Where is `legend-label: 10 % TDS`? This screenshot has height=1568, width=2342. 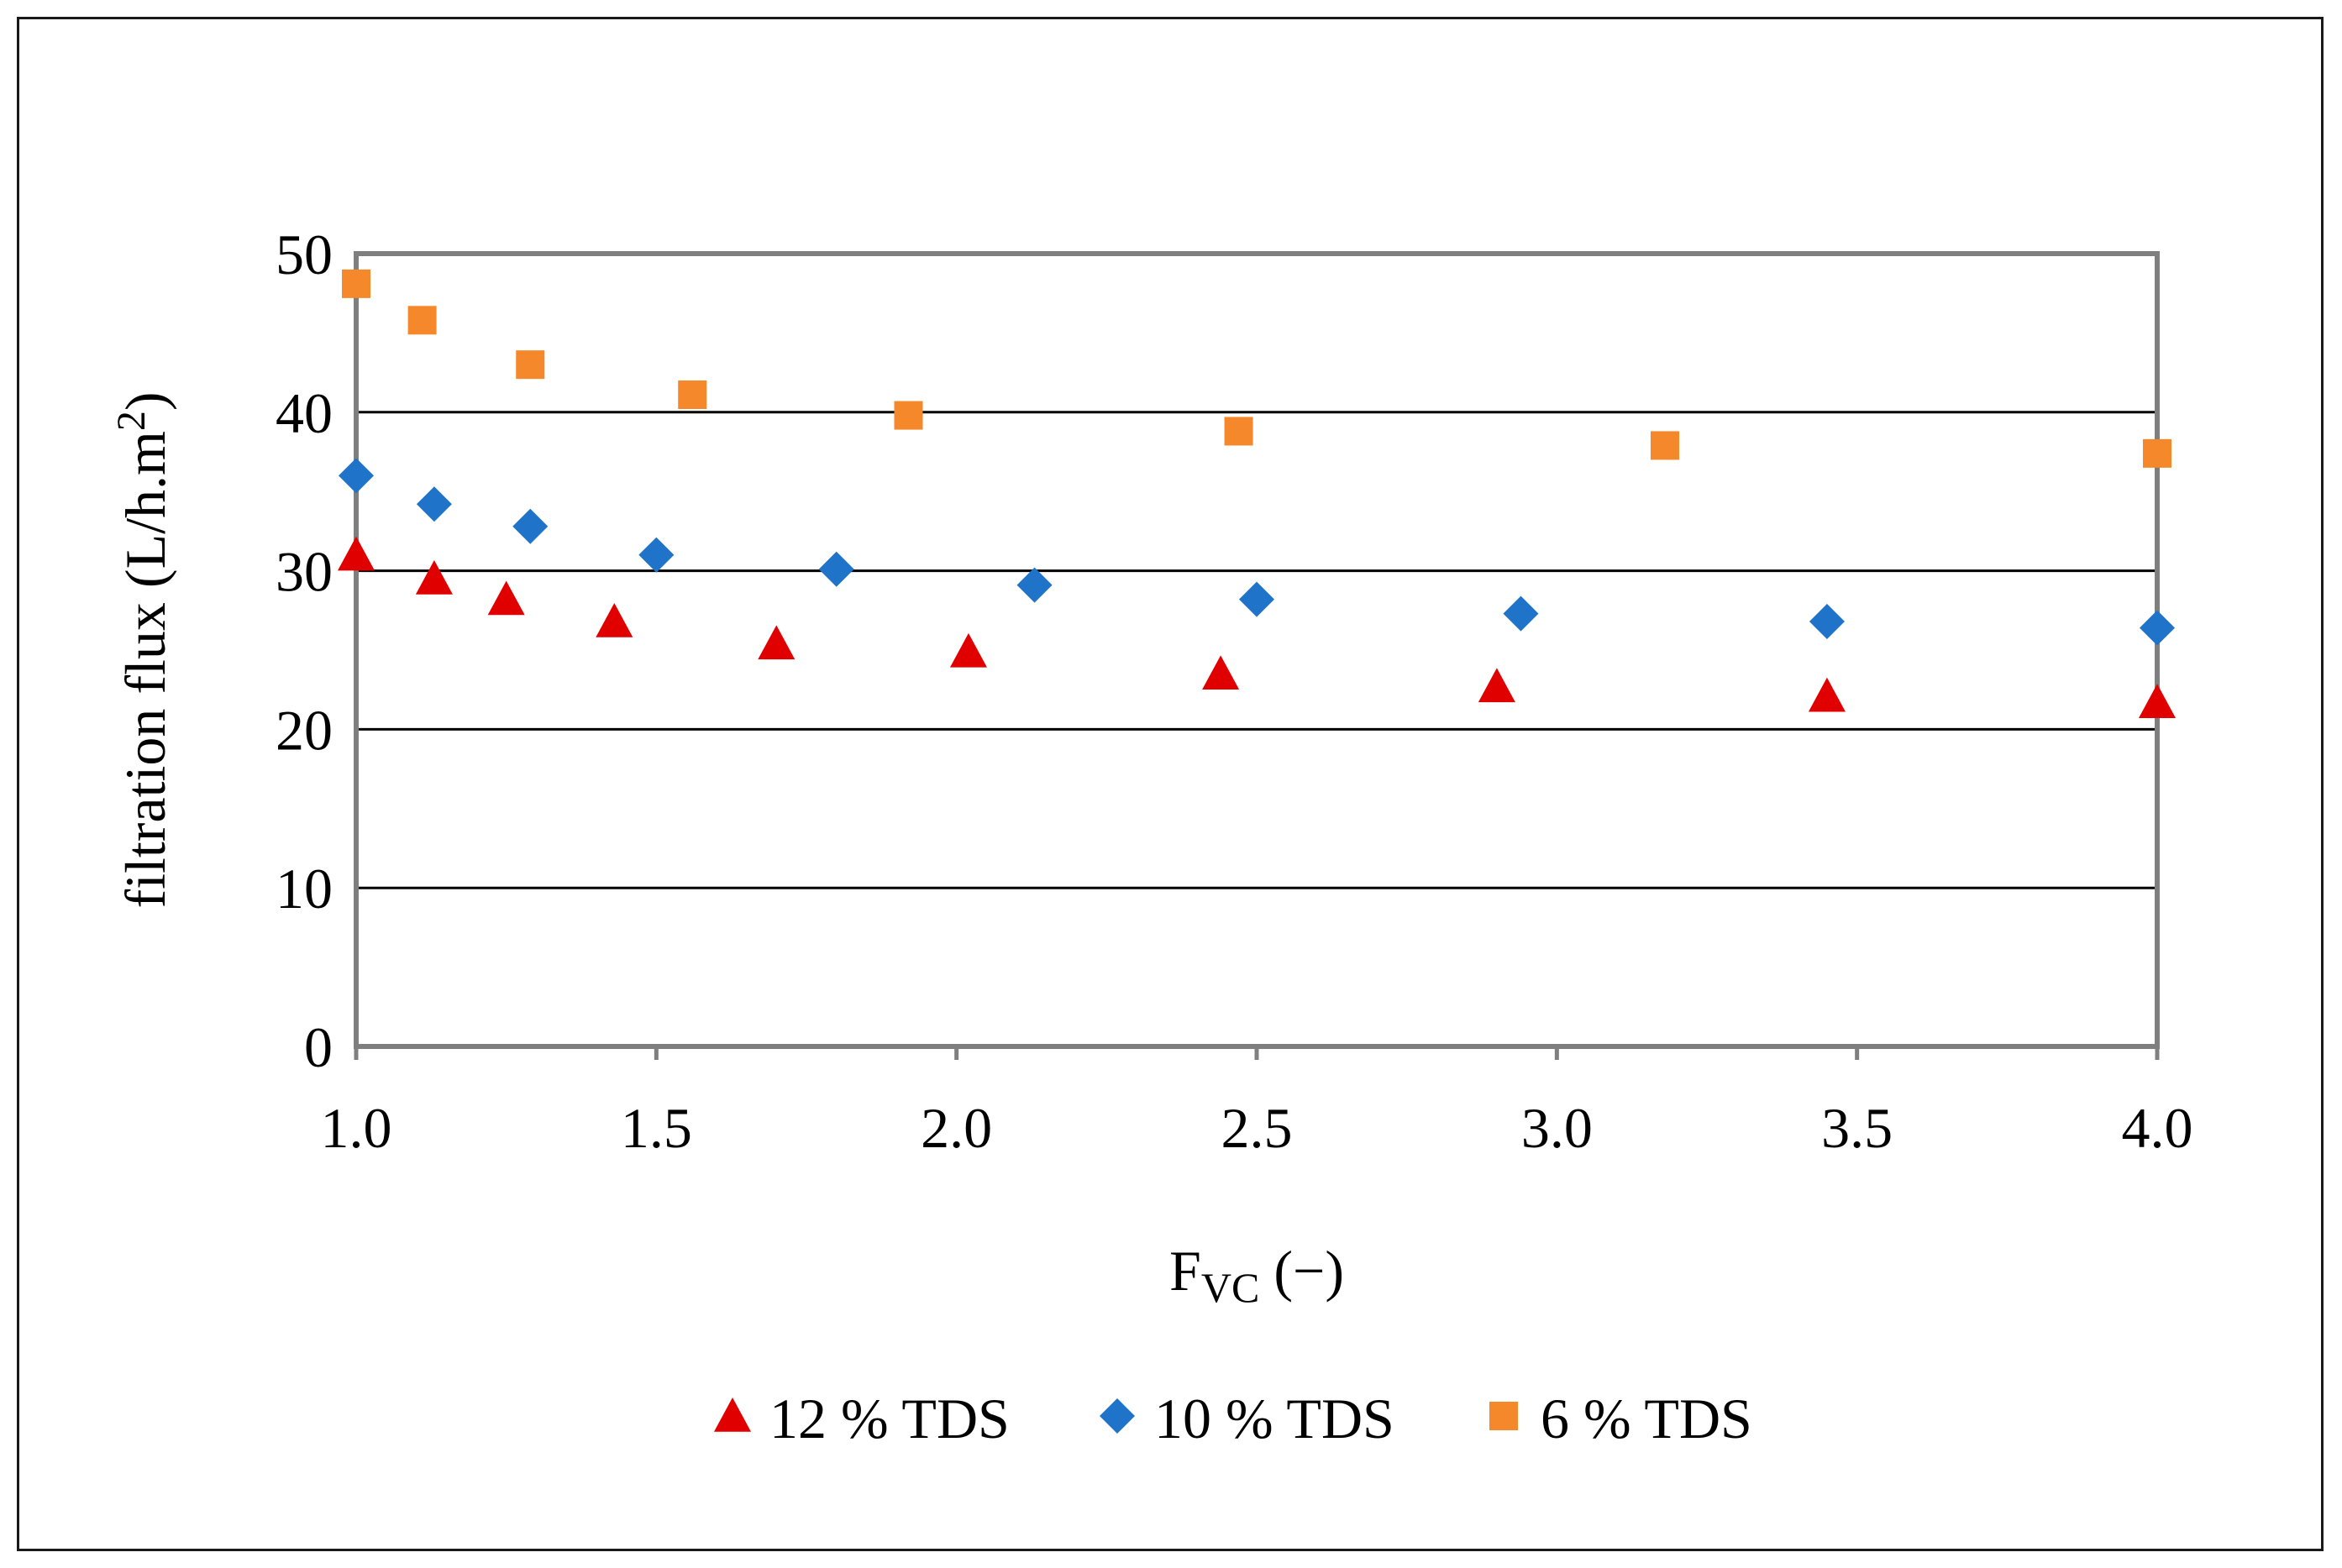 legend-label: 10 % TDS is located at coordinates (1274, 1418).